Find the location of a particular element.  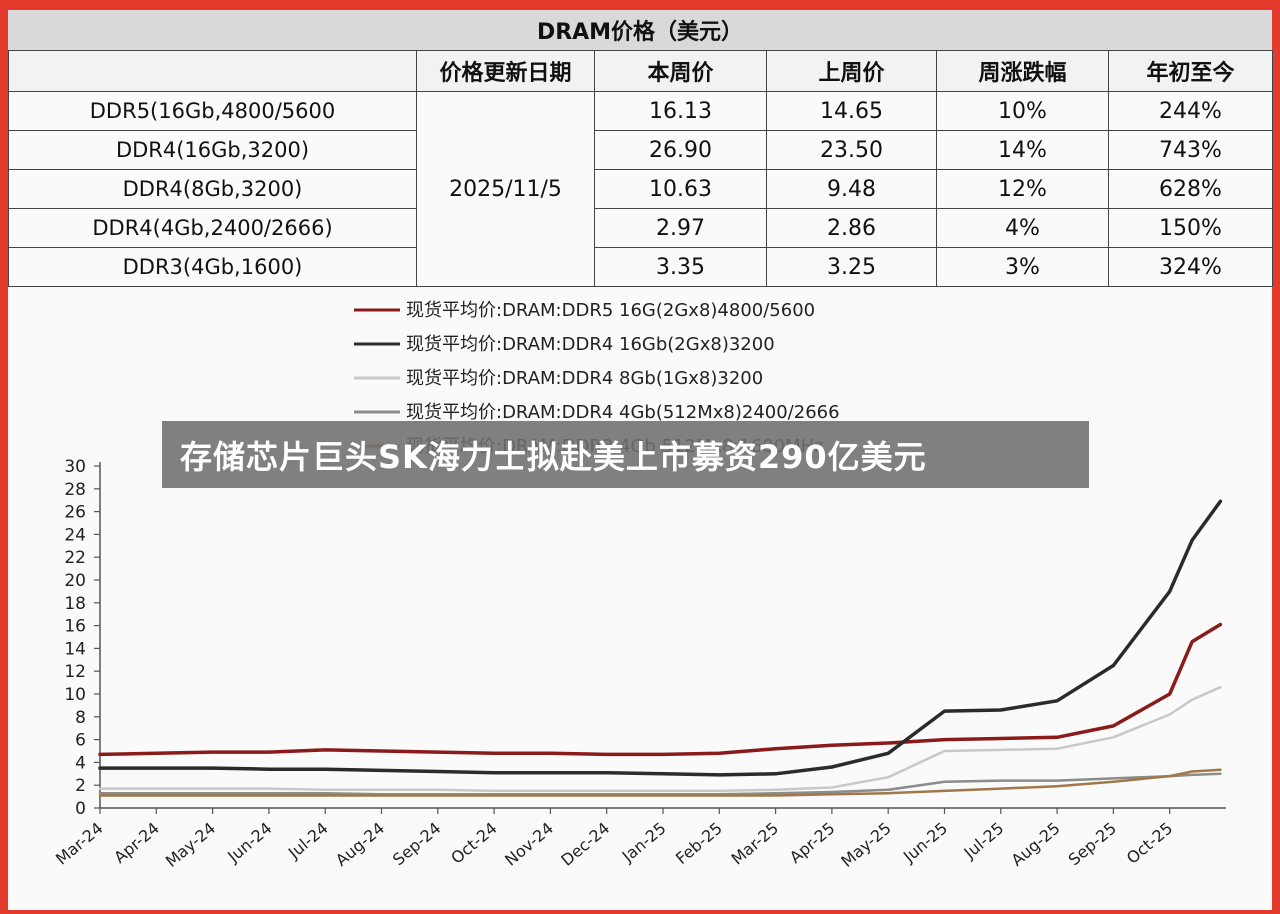

x-tick-label: Apr-24 is located at coordinates (136, 843).